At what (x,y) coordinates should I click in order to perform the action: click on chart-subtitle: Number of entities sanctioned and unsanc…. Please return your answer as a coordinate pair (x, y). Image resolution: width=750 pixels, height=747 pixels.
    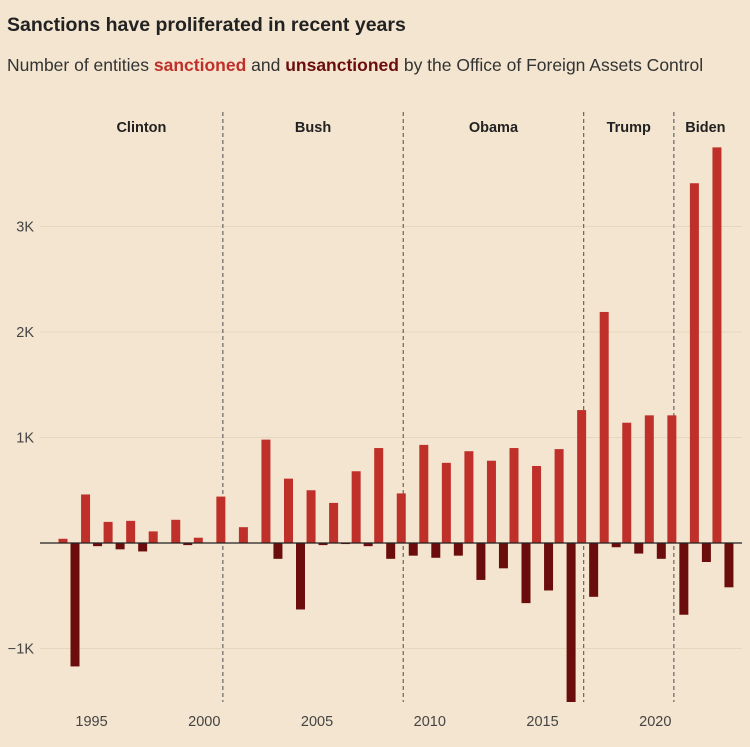
    Looking at the image, I should click on (357, 65).